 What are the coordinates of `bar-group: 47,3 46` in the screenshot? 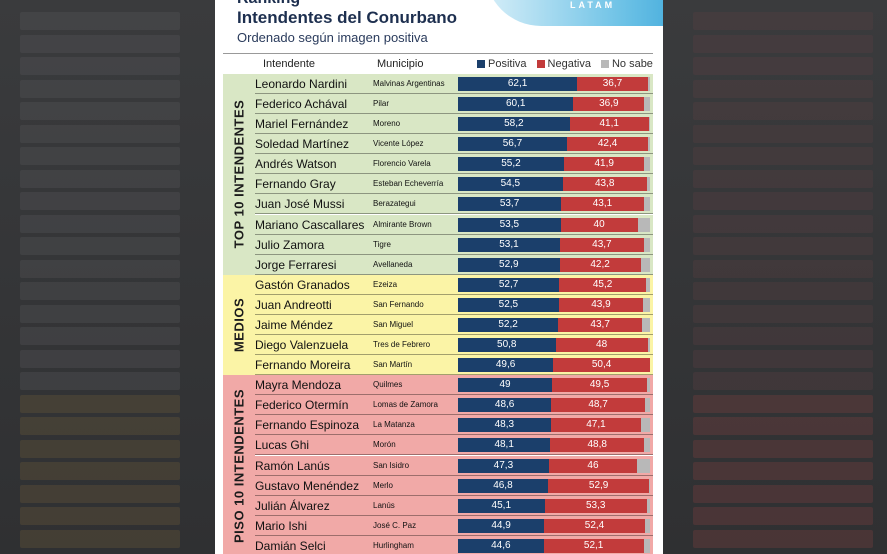 It's located at (554, 465).